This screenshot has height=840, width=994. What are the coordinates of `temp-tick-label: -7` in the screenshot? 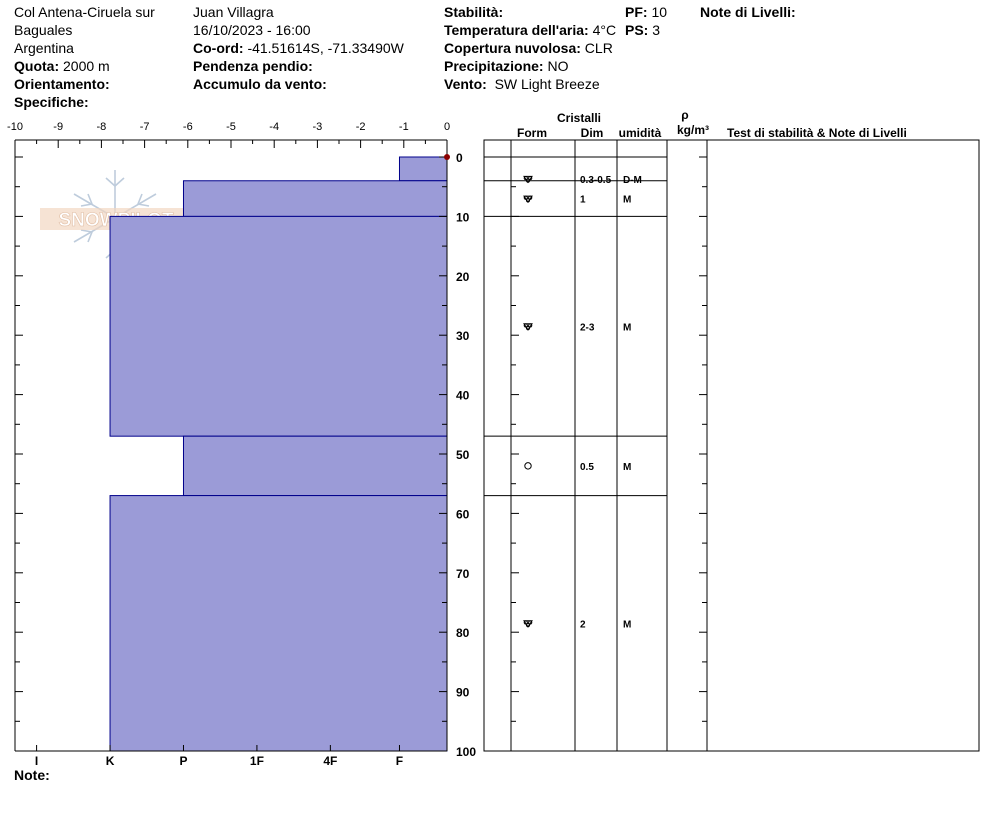 It's located at (145, 127).